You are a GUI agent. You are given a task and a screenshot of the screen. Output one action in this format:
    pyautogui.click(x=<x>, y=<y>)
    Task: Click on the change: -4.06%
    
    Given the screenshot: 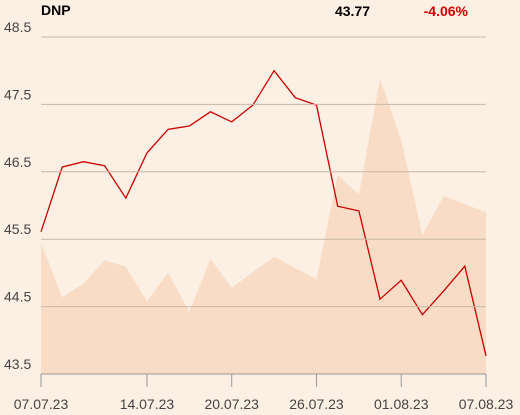 What is the action you would take?
    pyautogui.click(x=446, y=11)
    